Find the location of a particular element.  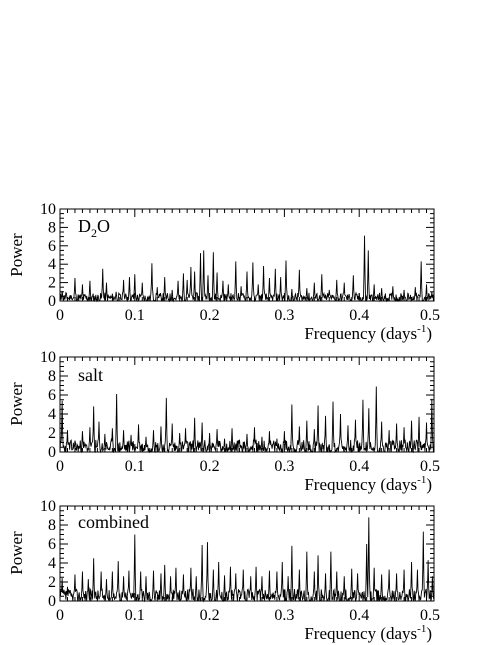

panel-d2o-label: D2O is located at coordinates (94, 228).